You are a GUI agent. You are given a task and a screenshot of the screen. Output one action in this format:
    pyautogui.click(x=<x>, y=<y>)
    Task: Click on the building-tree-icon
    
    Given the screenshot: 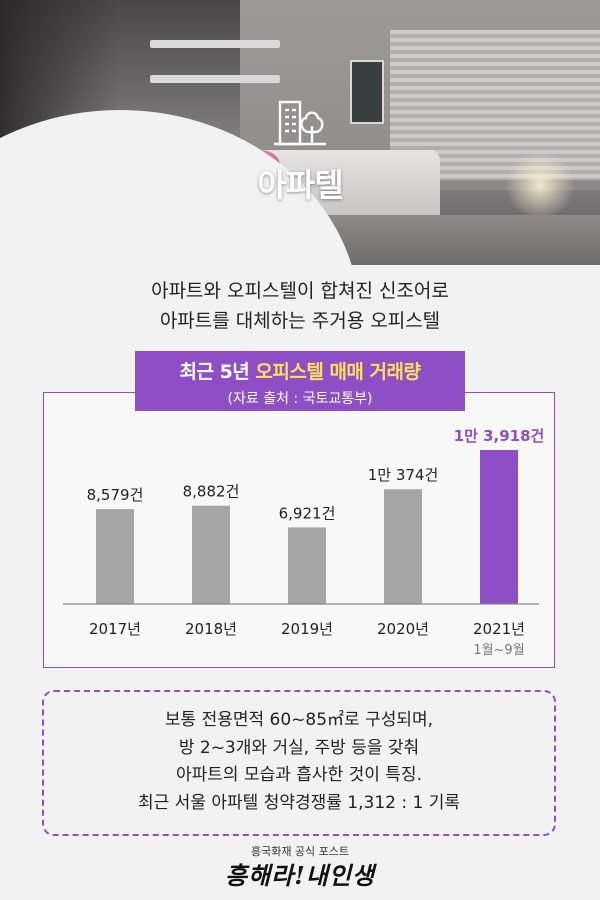 What is the action you would take?
    pyautogui.click(x=300, y=123)
    